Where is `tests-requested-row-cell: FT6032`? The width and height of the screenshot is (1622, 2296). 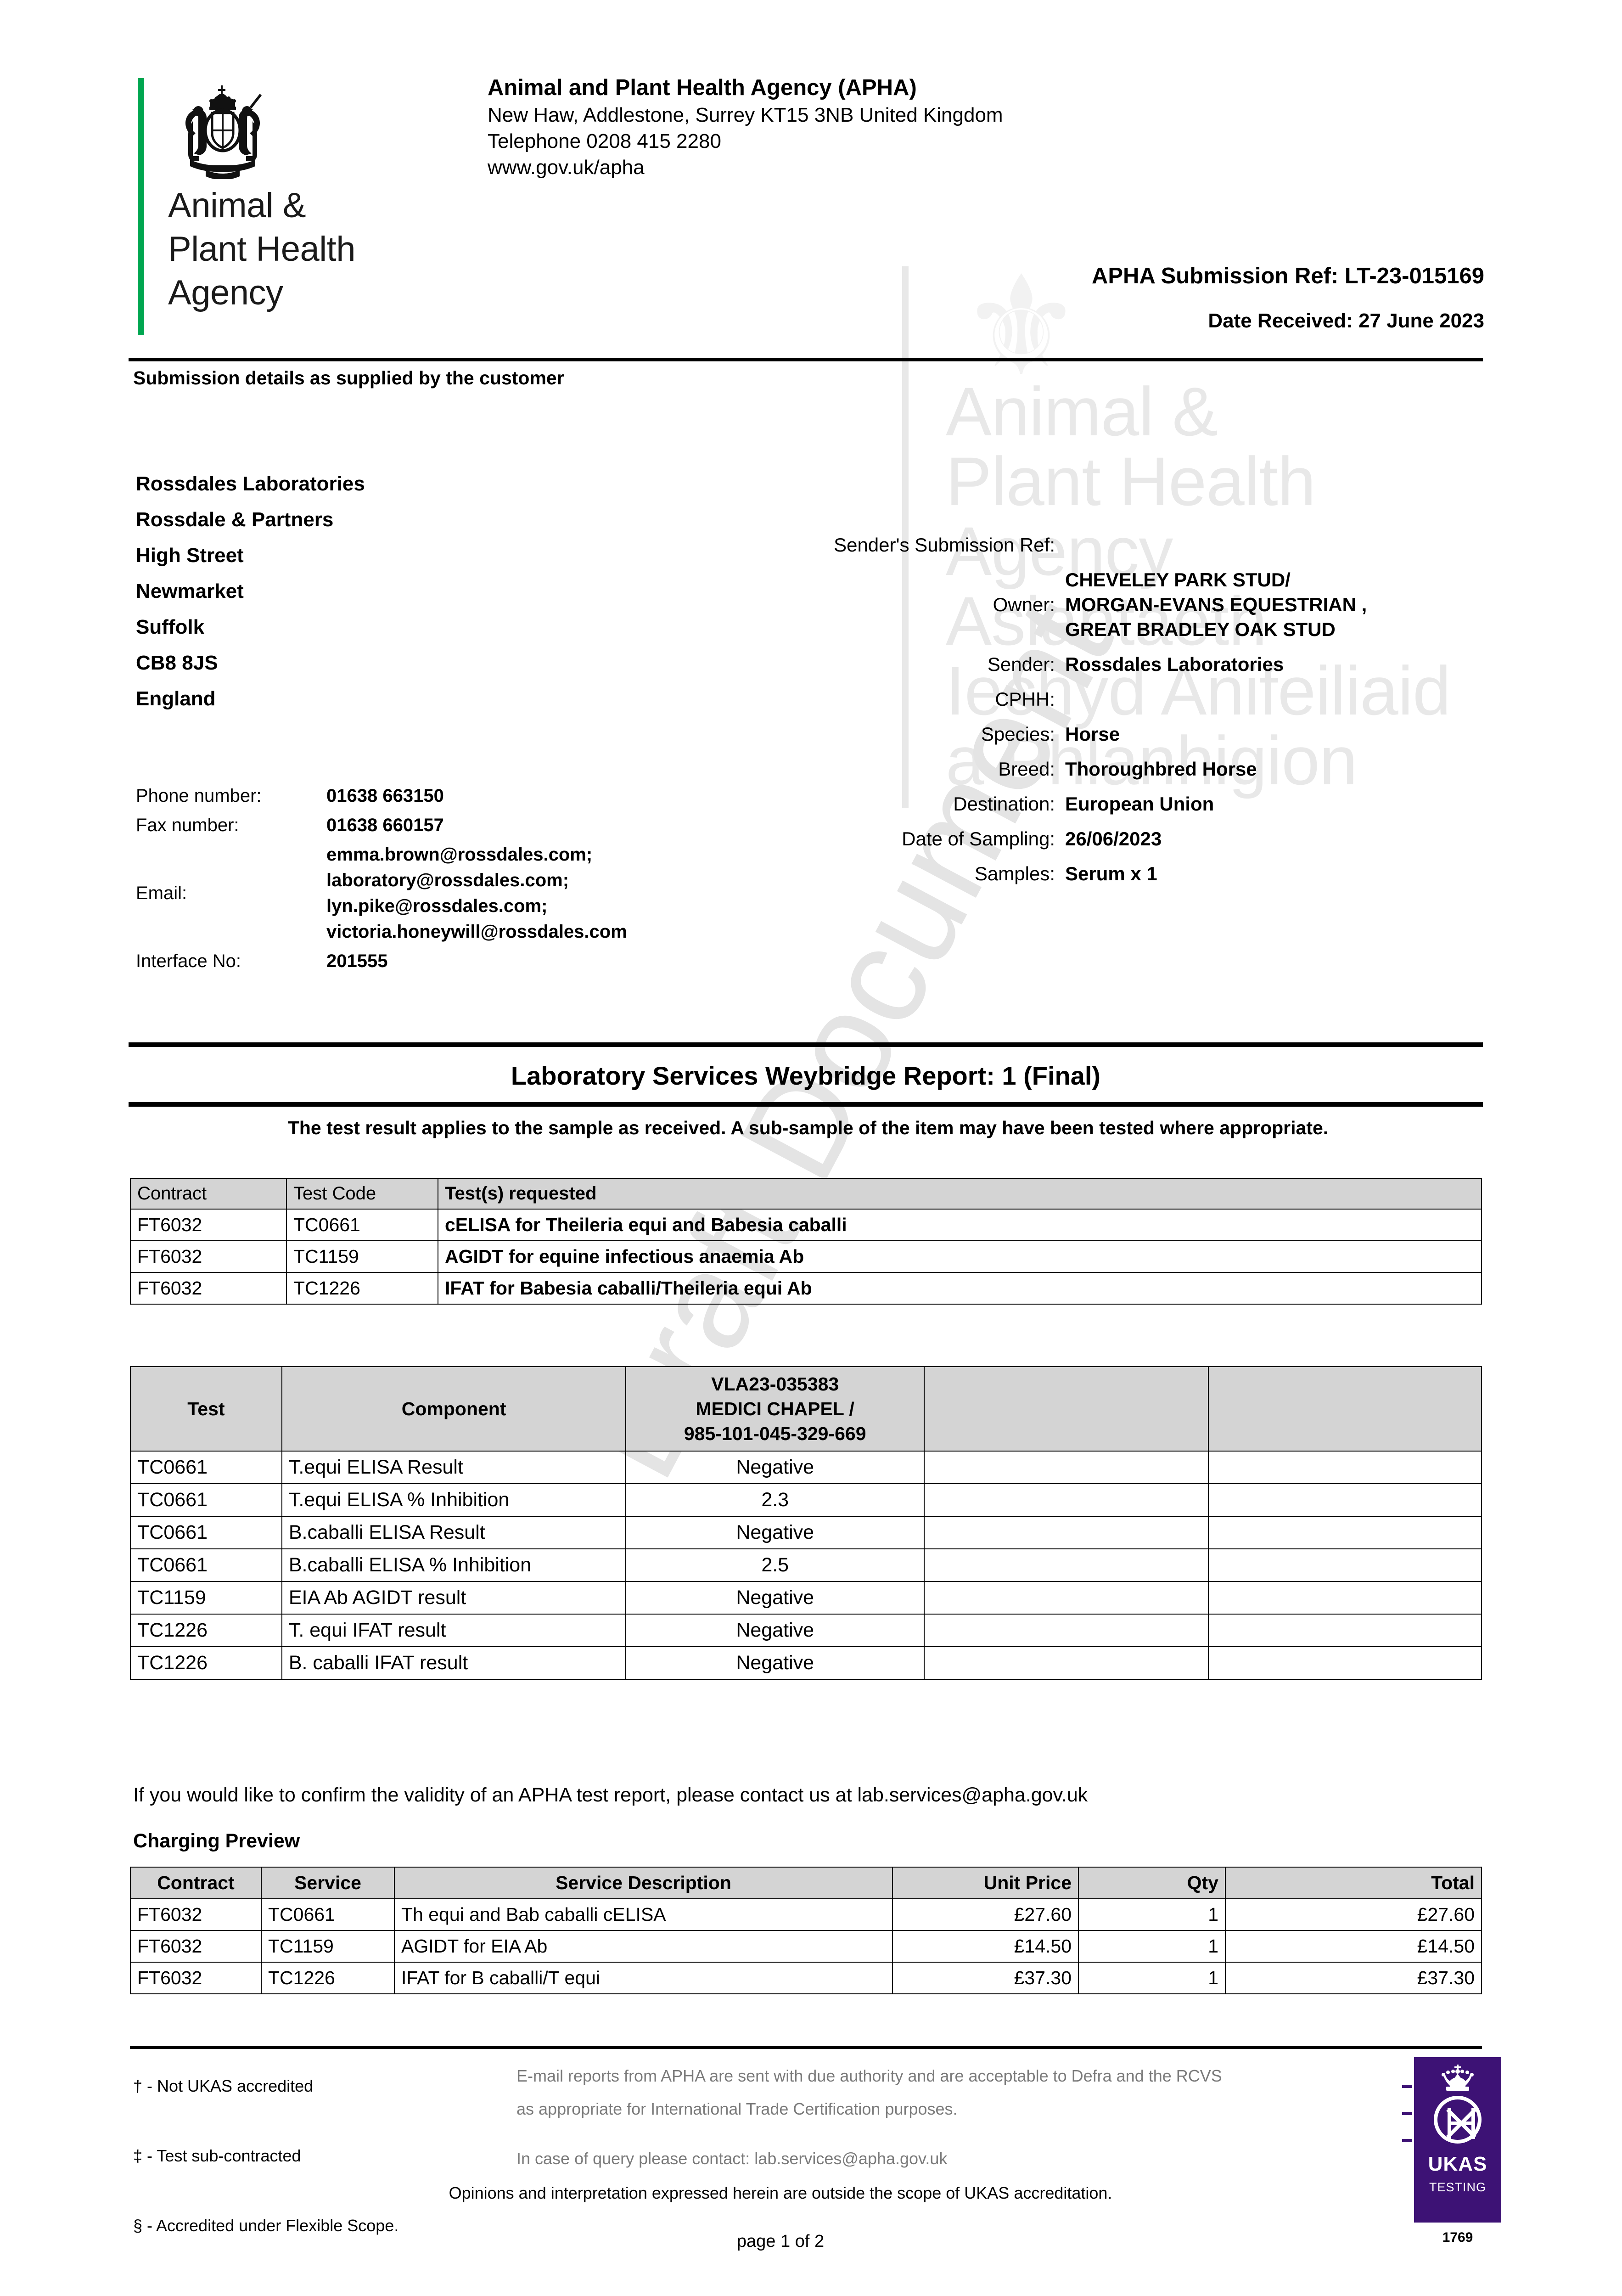 tests-requested-row-cell: FT6032 is located at coordinates (208, 1225).